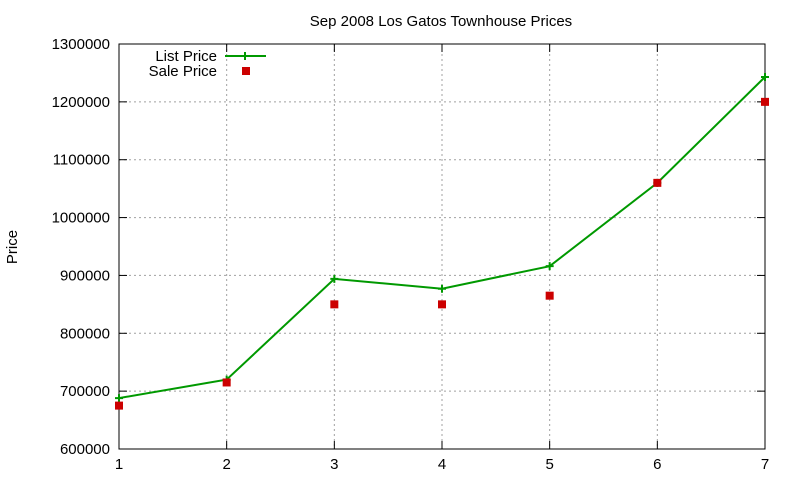 The height and width of the screenshot is (480, 800). I want to click on legend-marker-list-price, so click(245, 56).